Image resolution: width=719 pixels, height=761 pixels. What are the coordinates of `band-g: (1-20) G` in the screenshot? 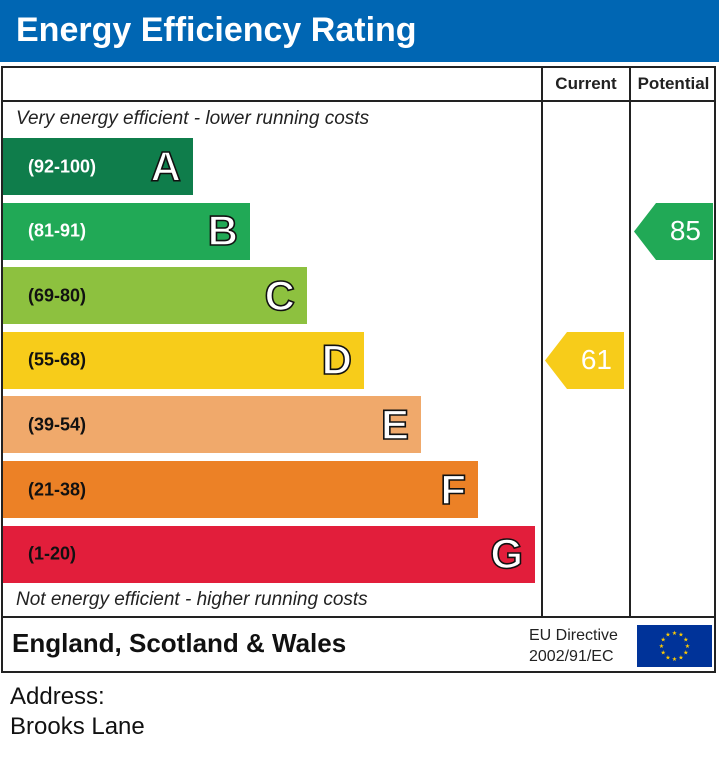 It's located at (269, 554).